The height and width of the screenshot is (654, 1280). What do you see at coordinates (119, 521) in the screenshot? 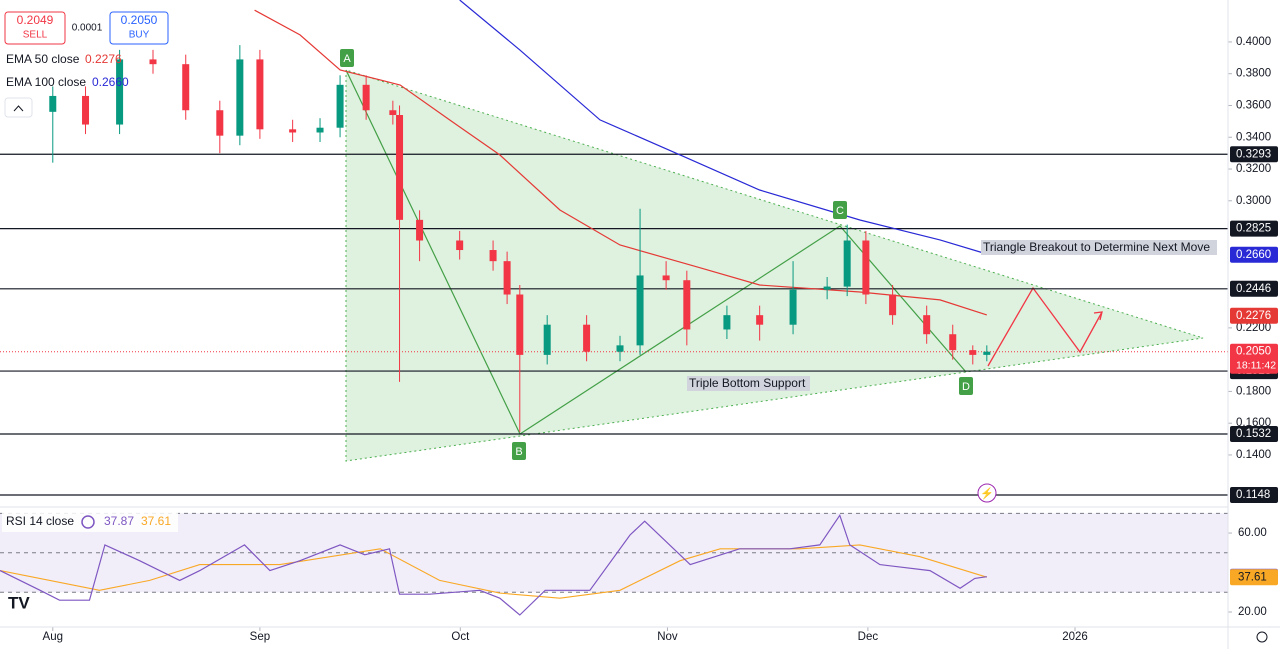
I see `rsi-legend-value: 37.87` at bounding box center [119, 521].